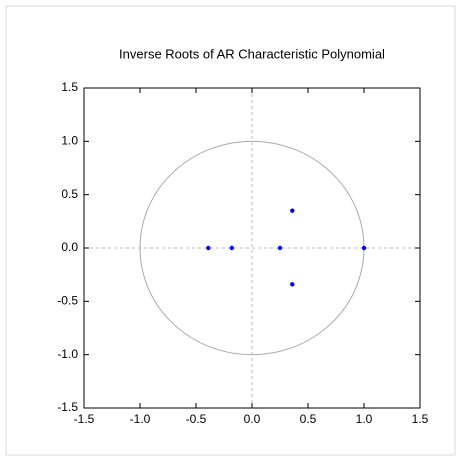  I want to click on x-tick-label: 1.0, so click(364, 419).